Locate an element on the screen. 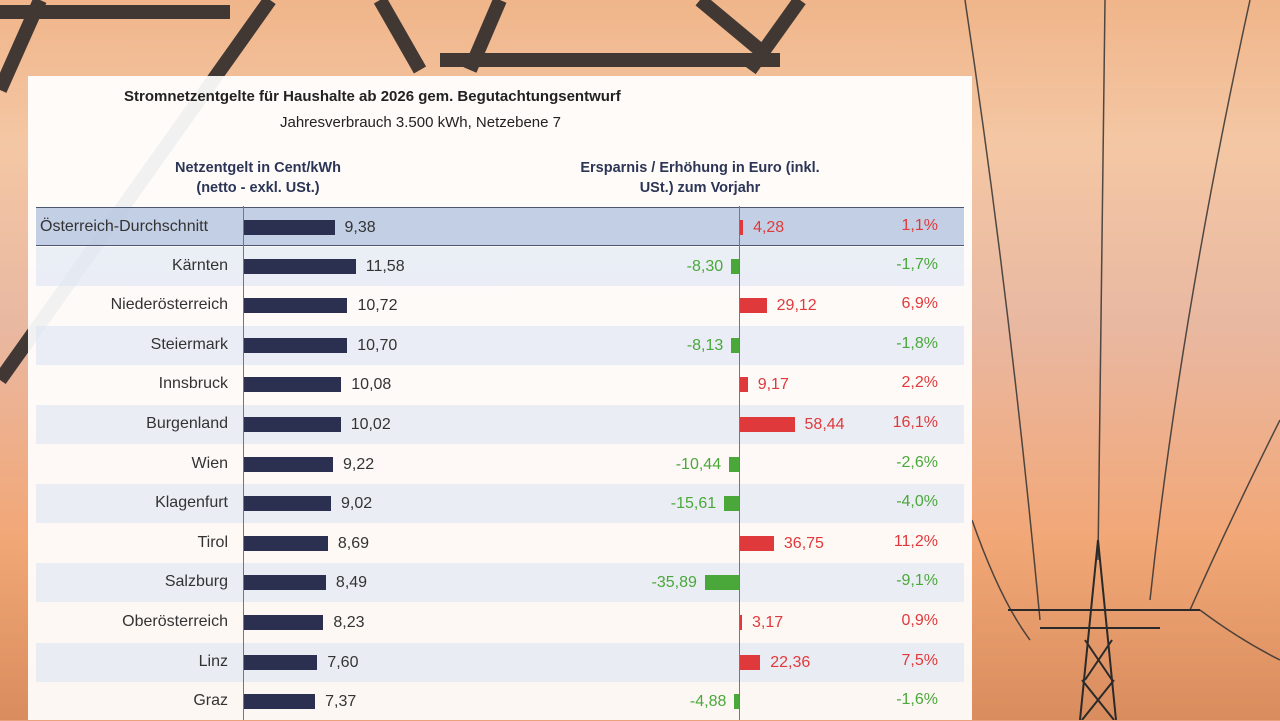 This screenshot has height=721, width=1280. table-row: Oberösterreich 8,23 3,17 0,9% is located at coordinates (500, 622).